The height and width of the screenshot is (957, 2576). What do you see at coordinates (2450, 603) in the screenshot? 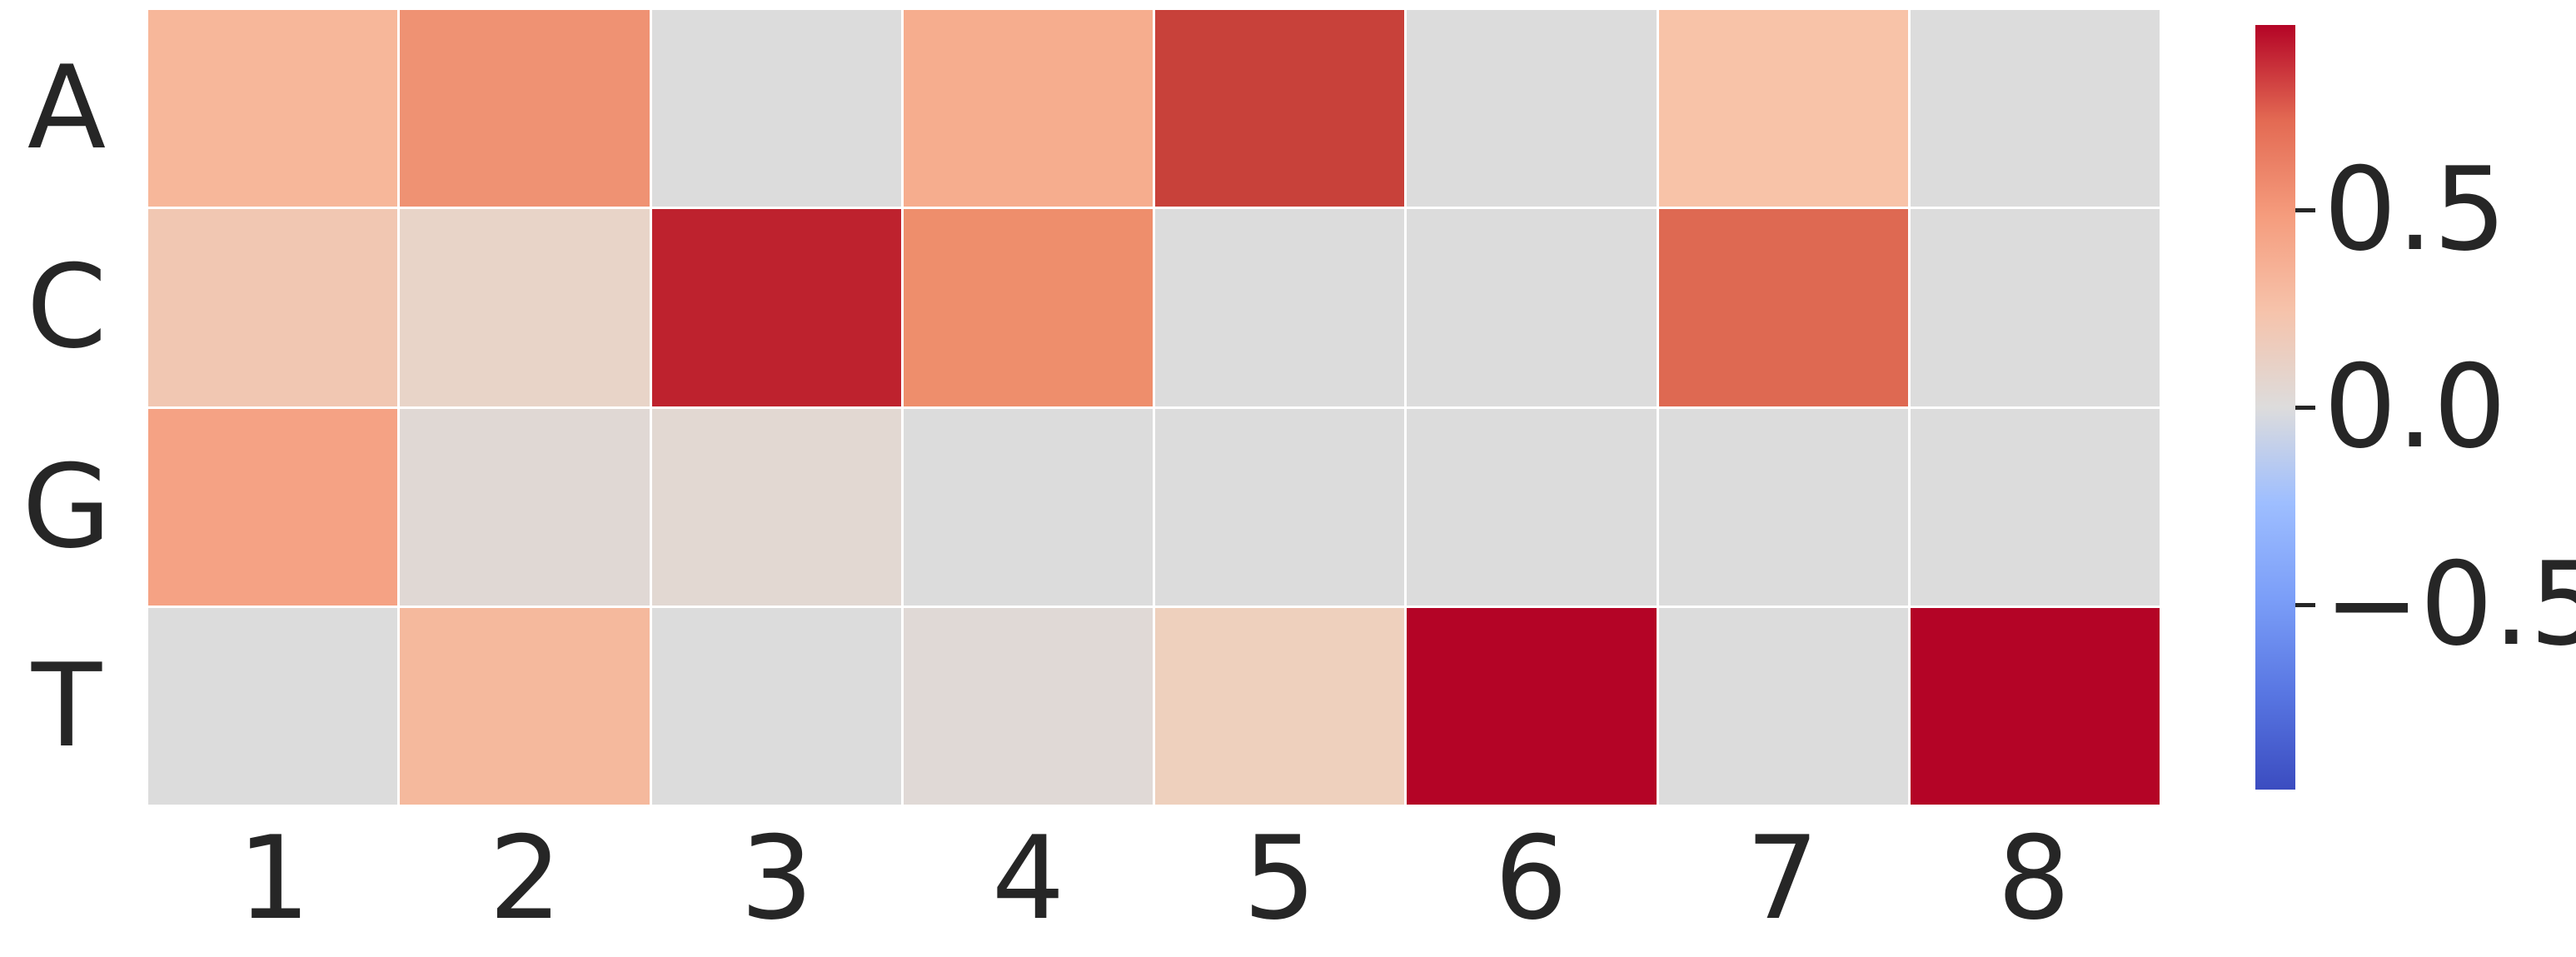
I see `colorbar-tick-label-−0.5: −0.5` at bounding box center [2450, 603].